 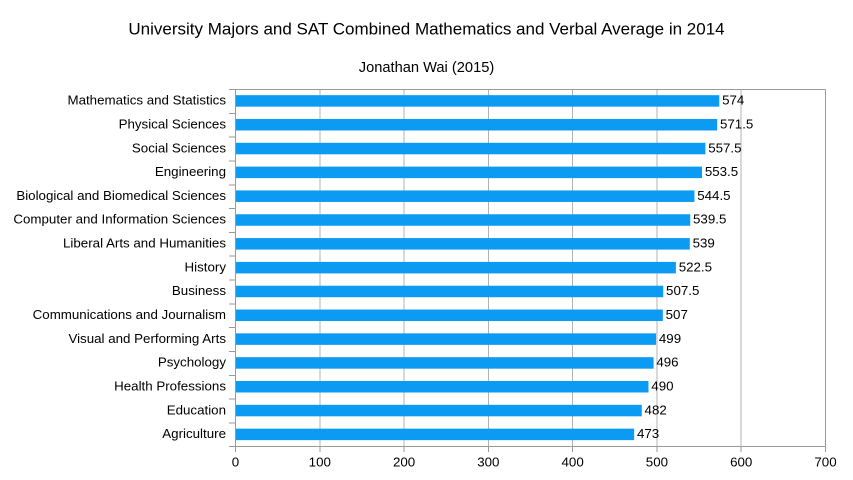 I want to click on svg-text:Computer and Information Scien: Computer and Information Sciences, so click(x=119, y=219).